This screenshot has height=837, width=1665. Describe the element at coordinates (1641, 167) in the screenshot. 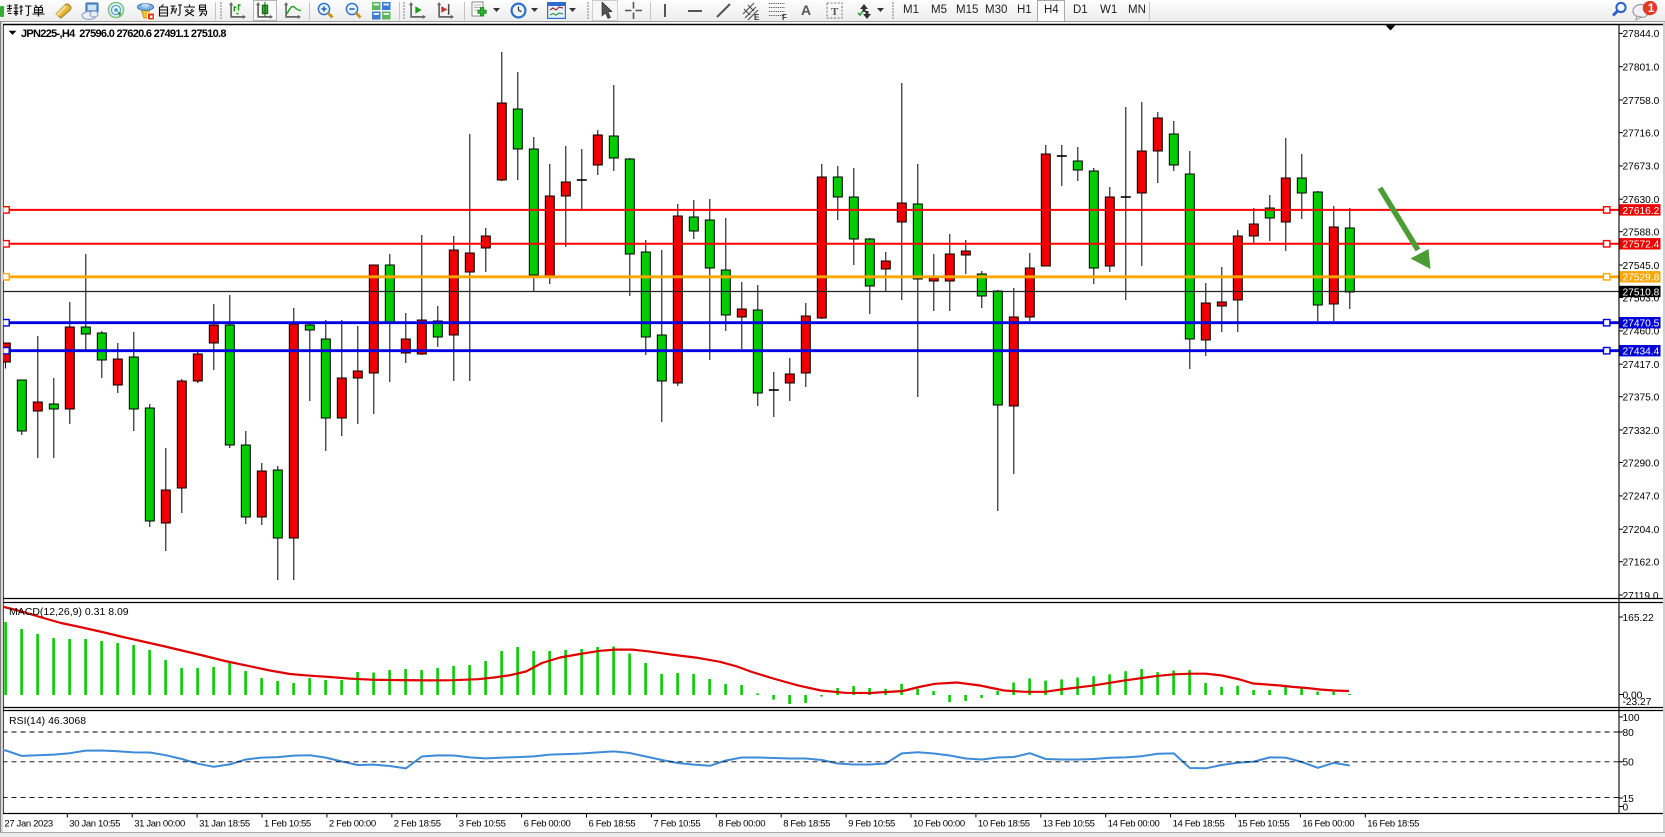

I see `svg-text: 27673.0` at that location.